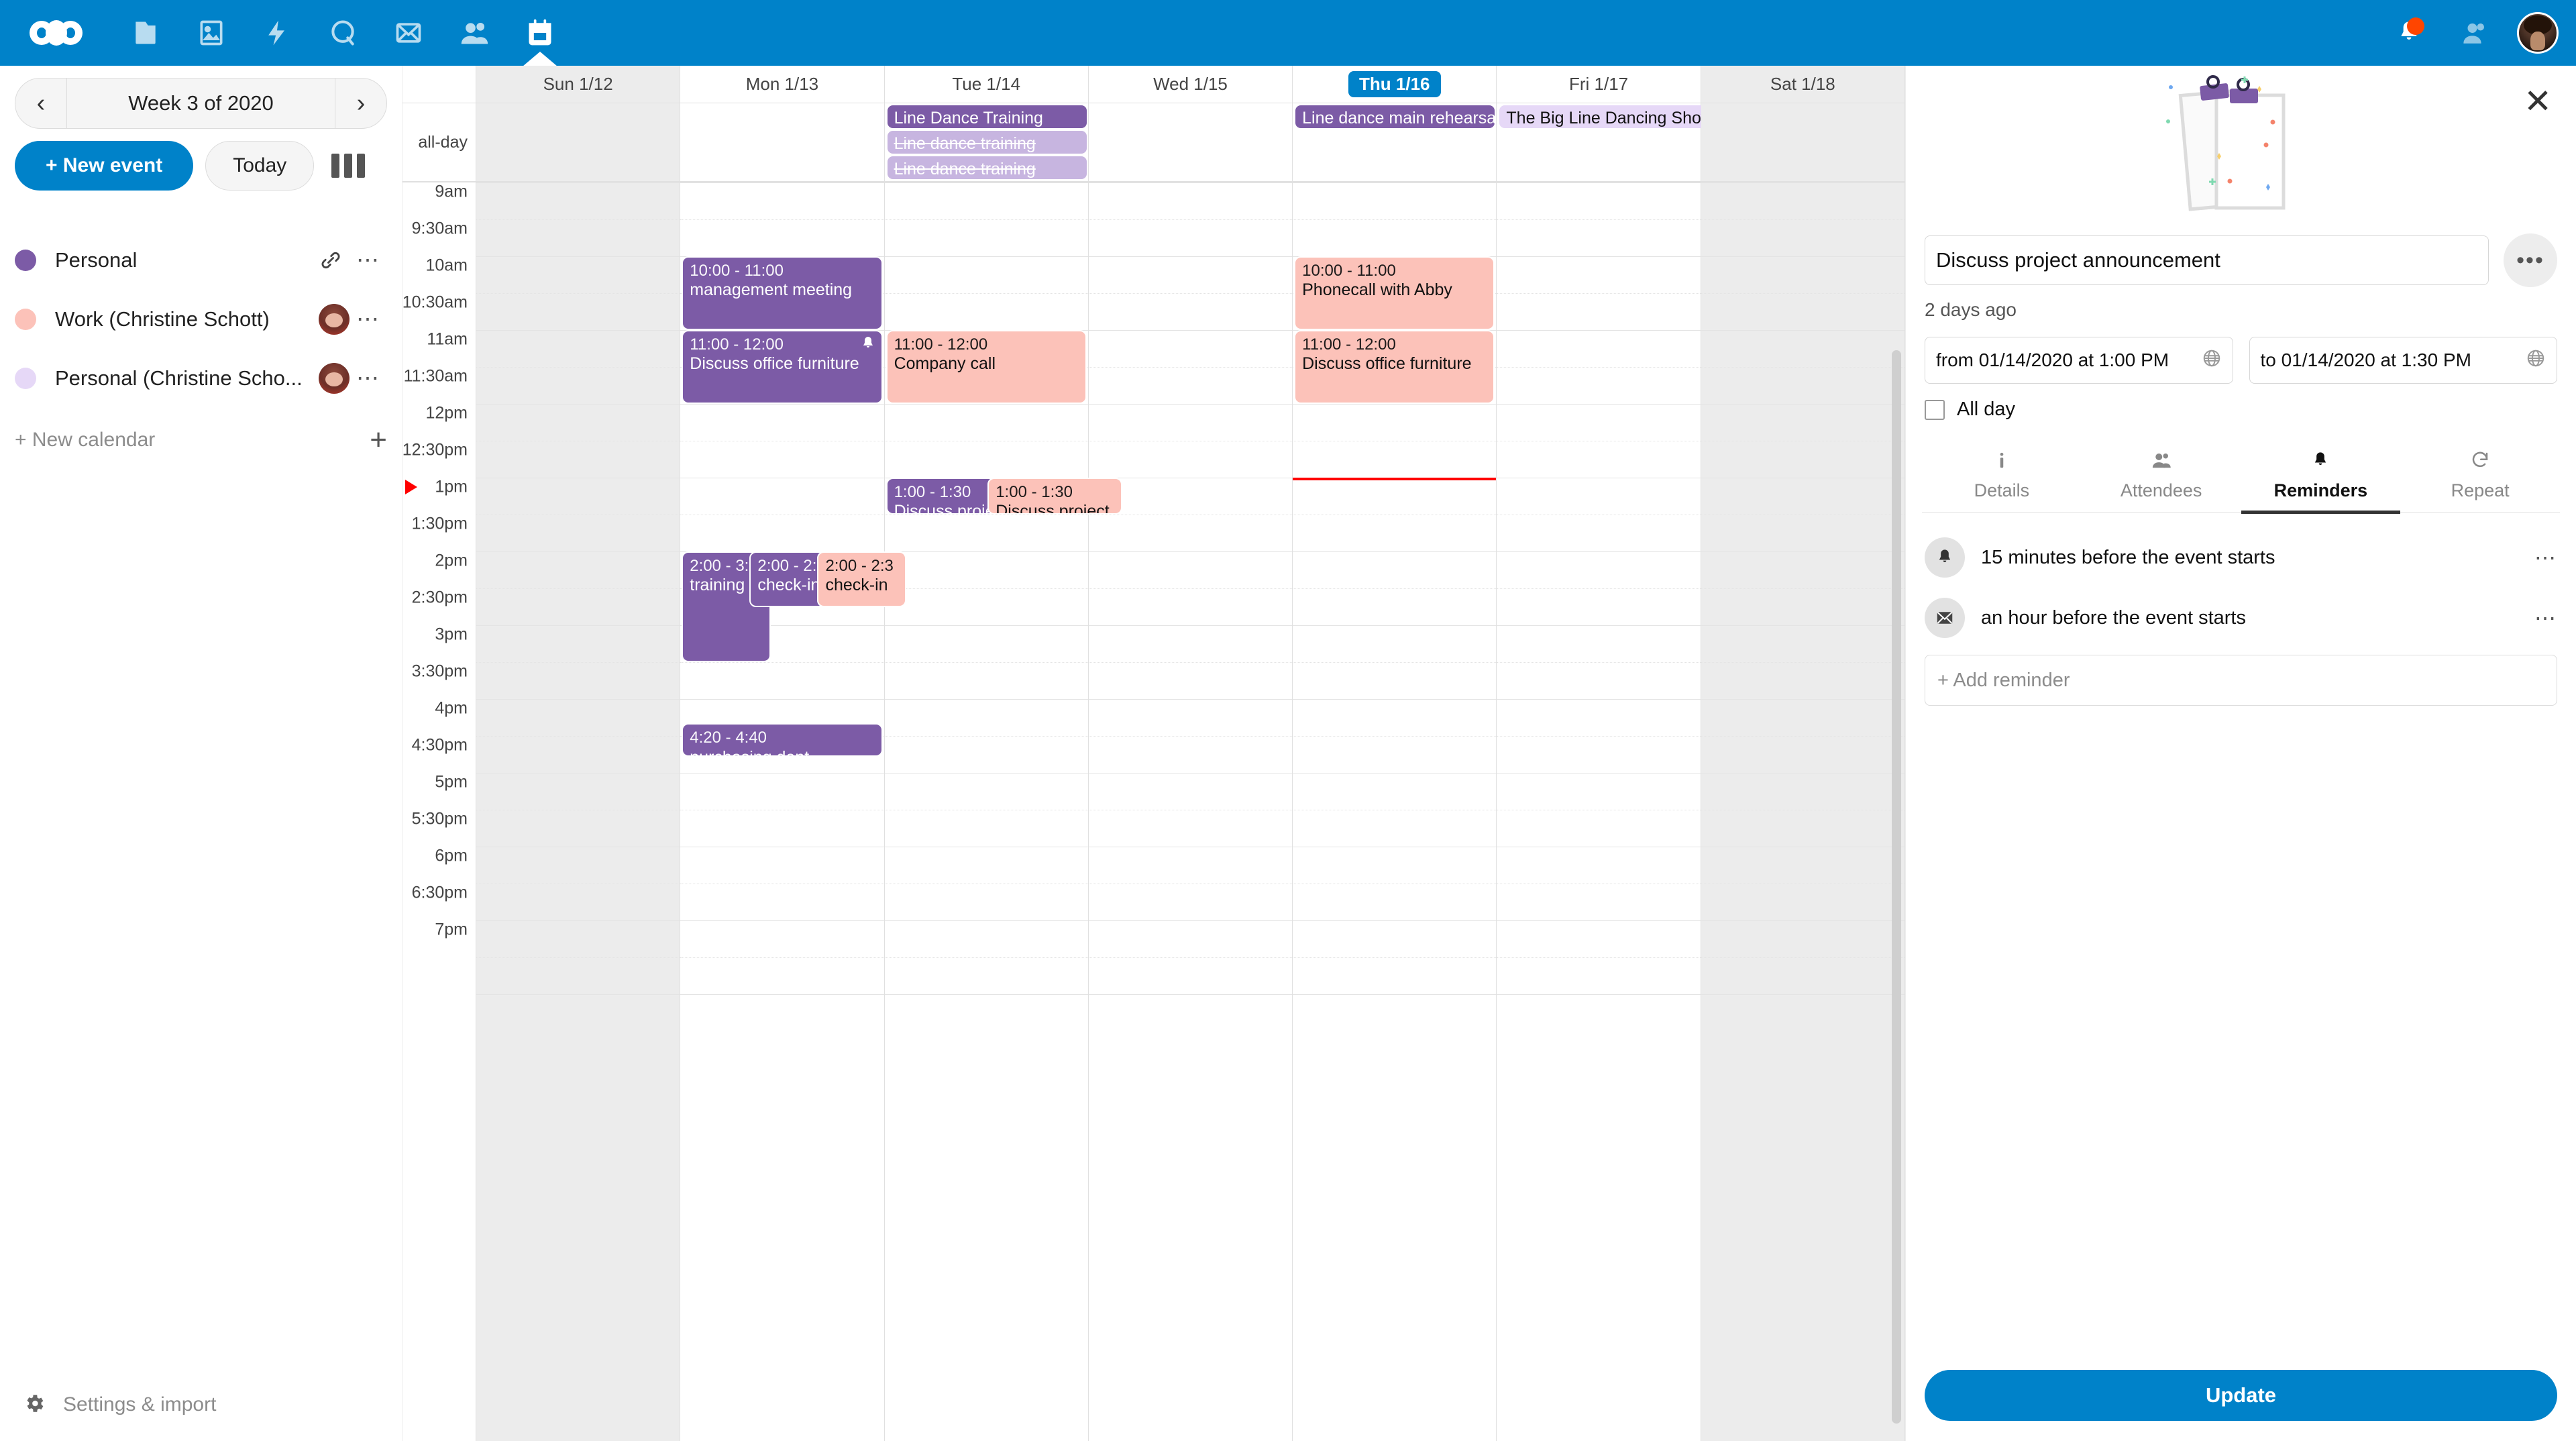  What do you see at coordinates (2480, 477) in the screenshot?
I see `tab-repeat: Repeat` at bounding box center [2480, 477].